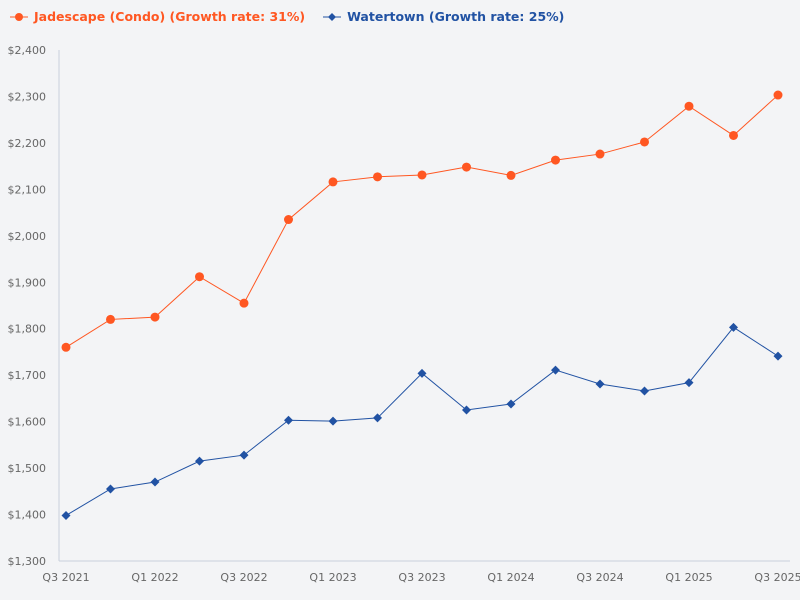 The width and height of the screenshot is (800, 600). Describe the element at coordinates (243, 577) in the screenshot. I see `x-tick-label: Q3 2022` at that location.